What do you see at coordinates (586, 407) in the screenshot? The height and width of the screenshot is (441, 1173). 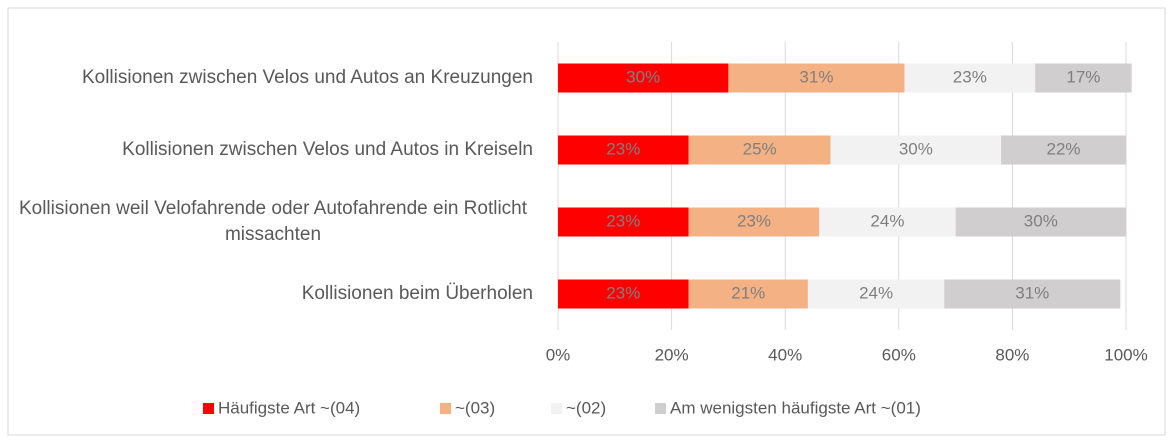 I see `legend-label: ~(02)` at bounding box center [586, 407].